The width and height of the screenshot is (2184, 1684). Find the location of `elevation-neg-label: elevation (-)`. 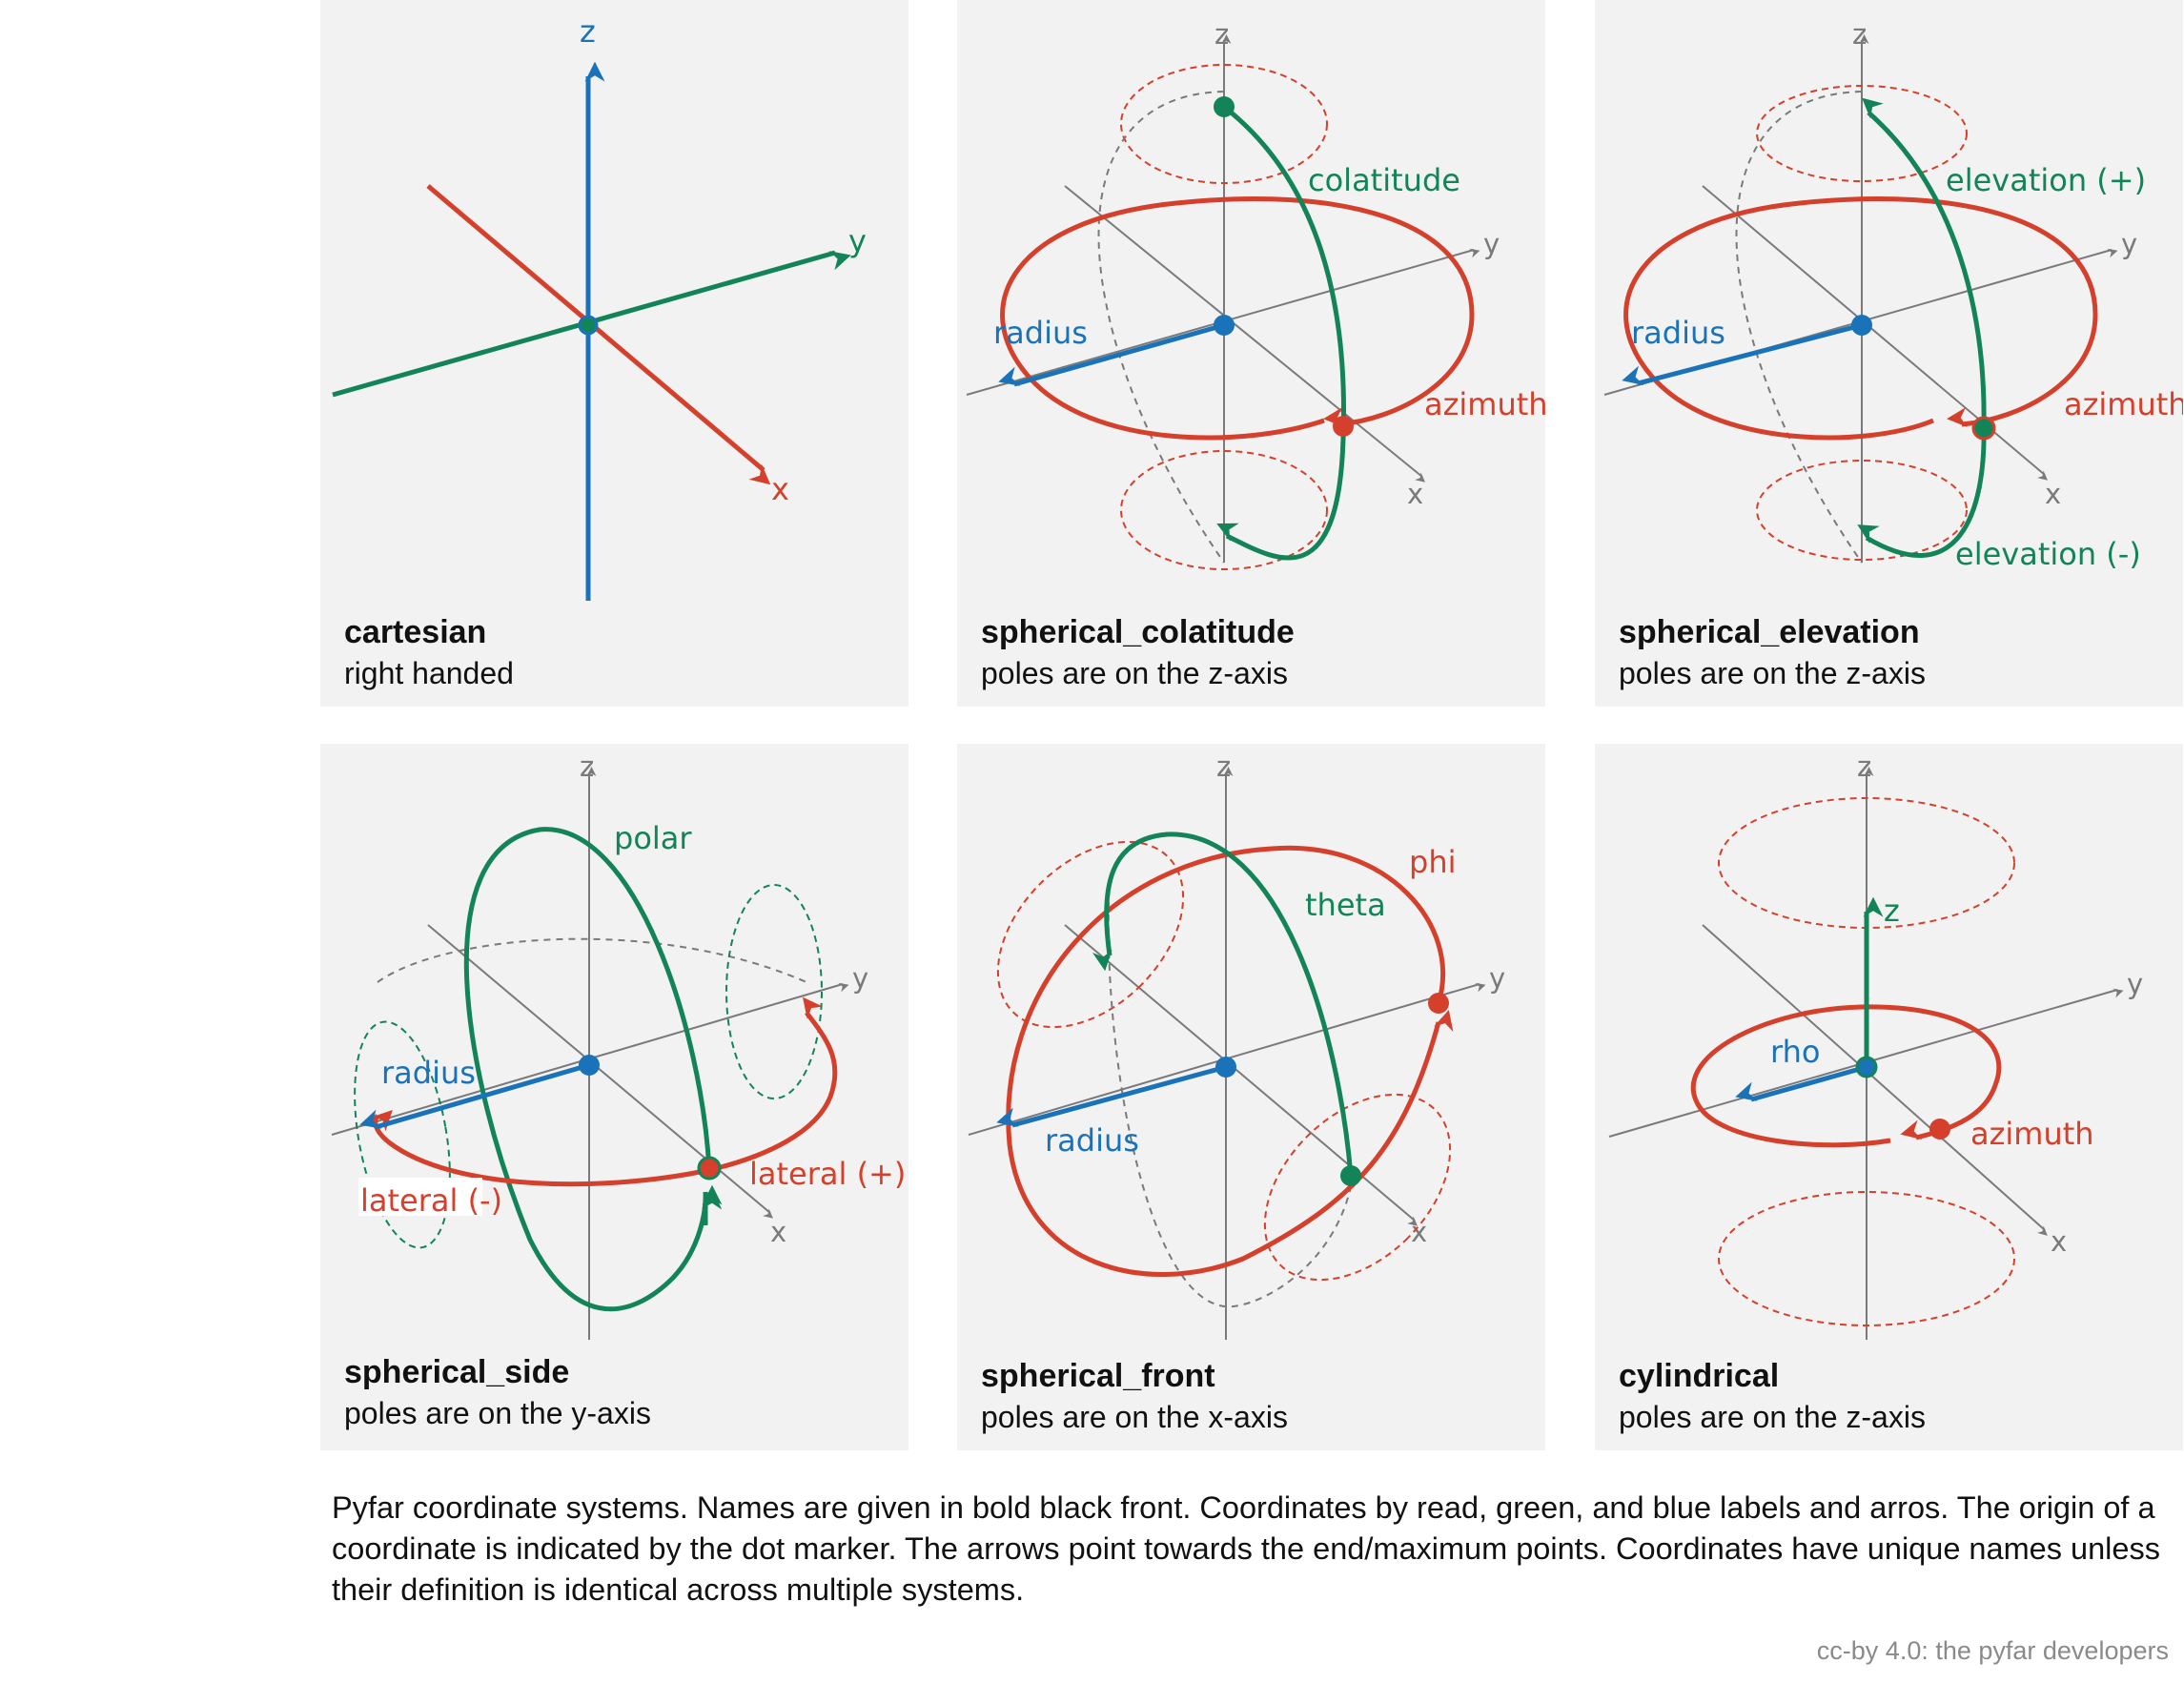

elevation-neg-label: elevation (-) is located at coordinates (2048, 554).